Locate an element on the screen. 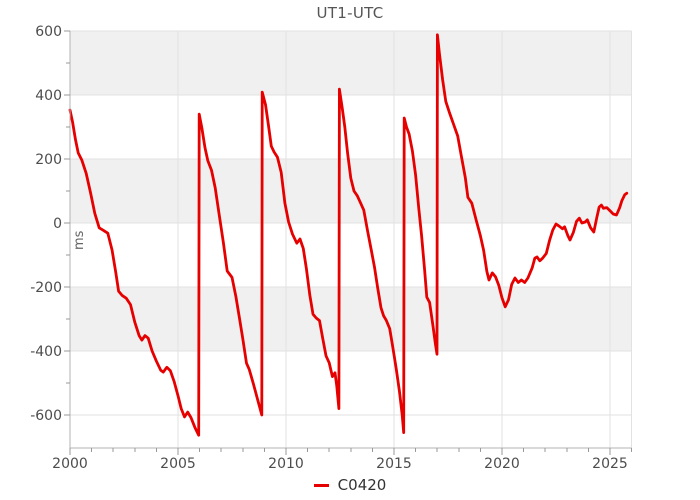 This screenshot has height=500, width=700. x-tick-label: 2025 is located at coordinates (610, 464).